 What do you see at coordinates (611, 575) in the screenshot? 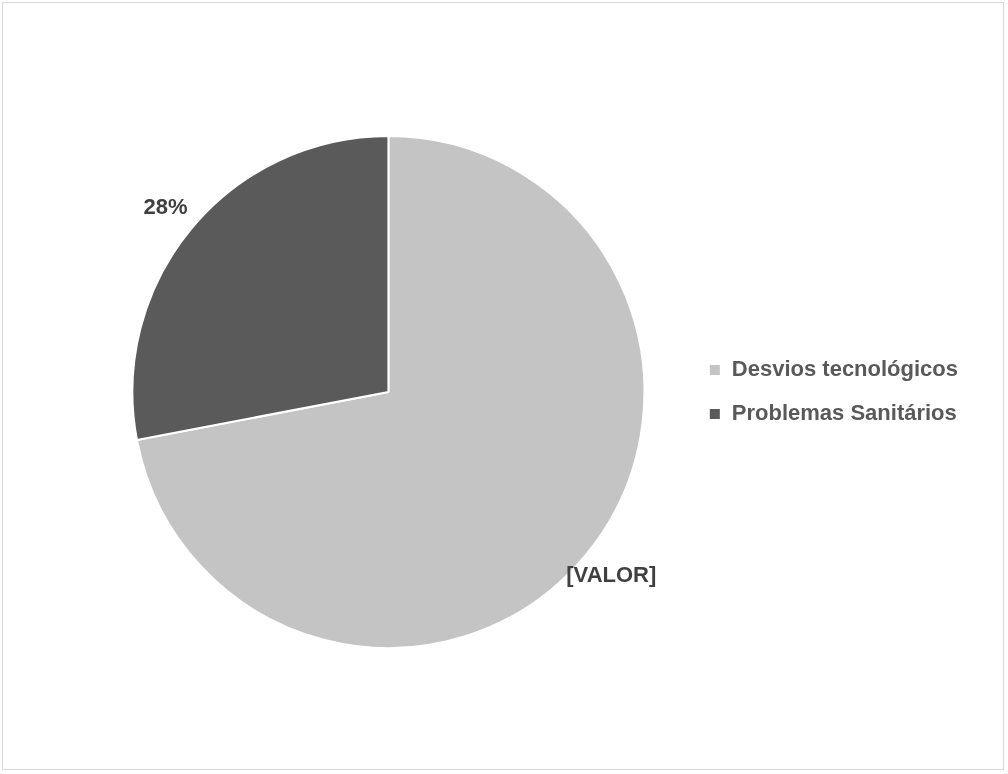
I see `data-label: [VALOR]` at bounding box center [611, 575].